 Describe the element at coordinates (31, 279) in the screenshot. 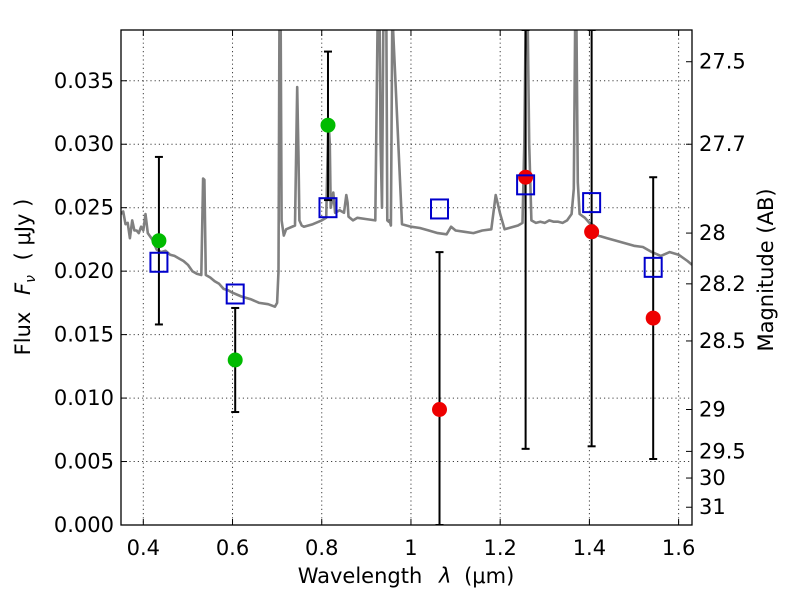

I see `y-axis-title-subscript: ν` at that location.